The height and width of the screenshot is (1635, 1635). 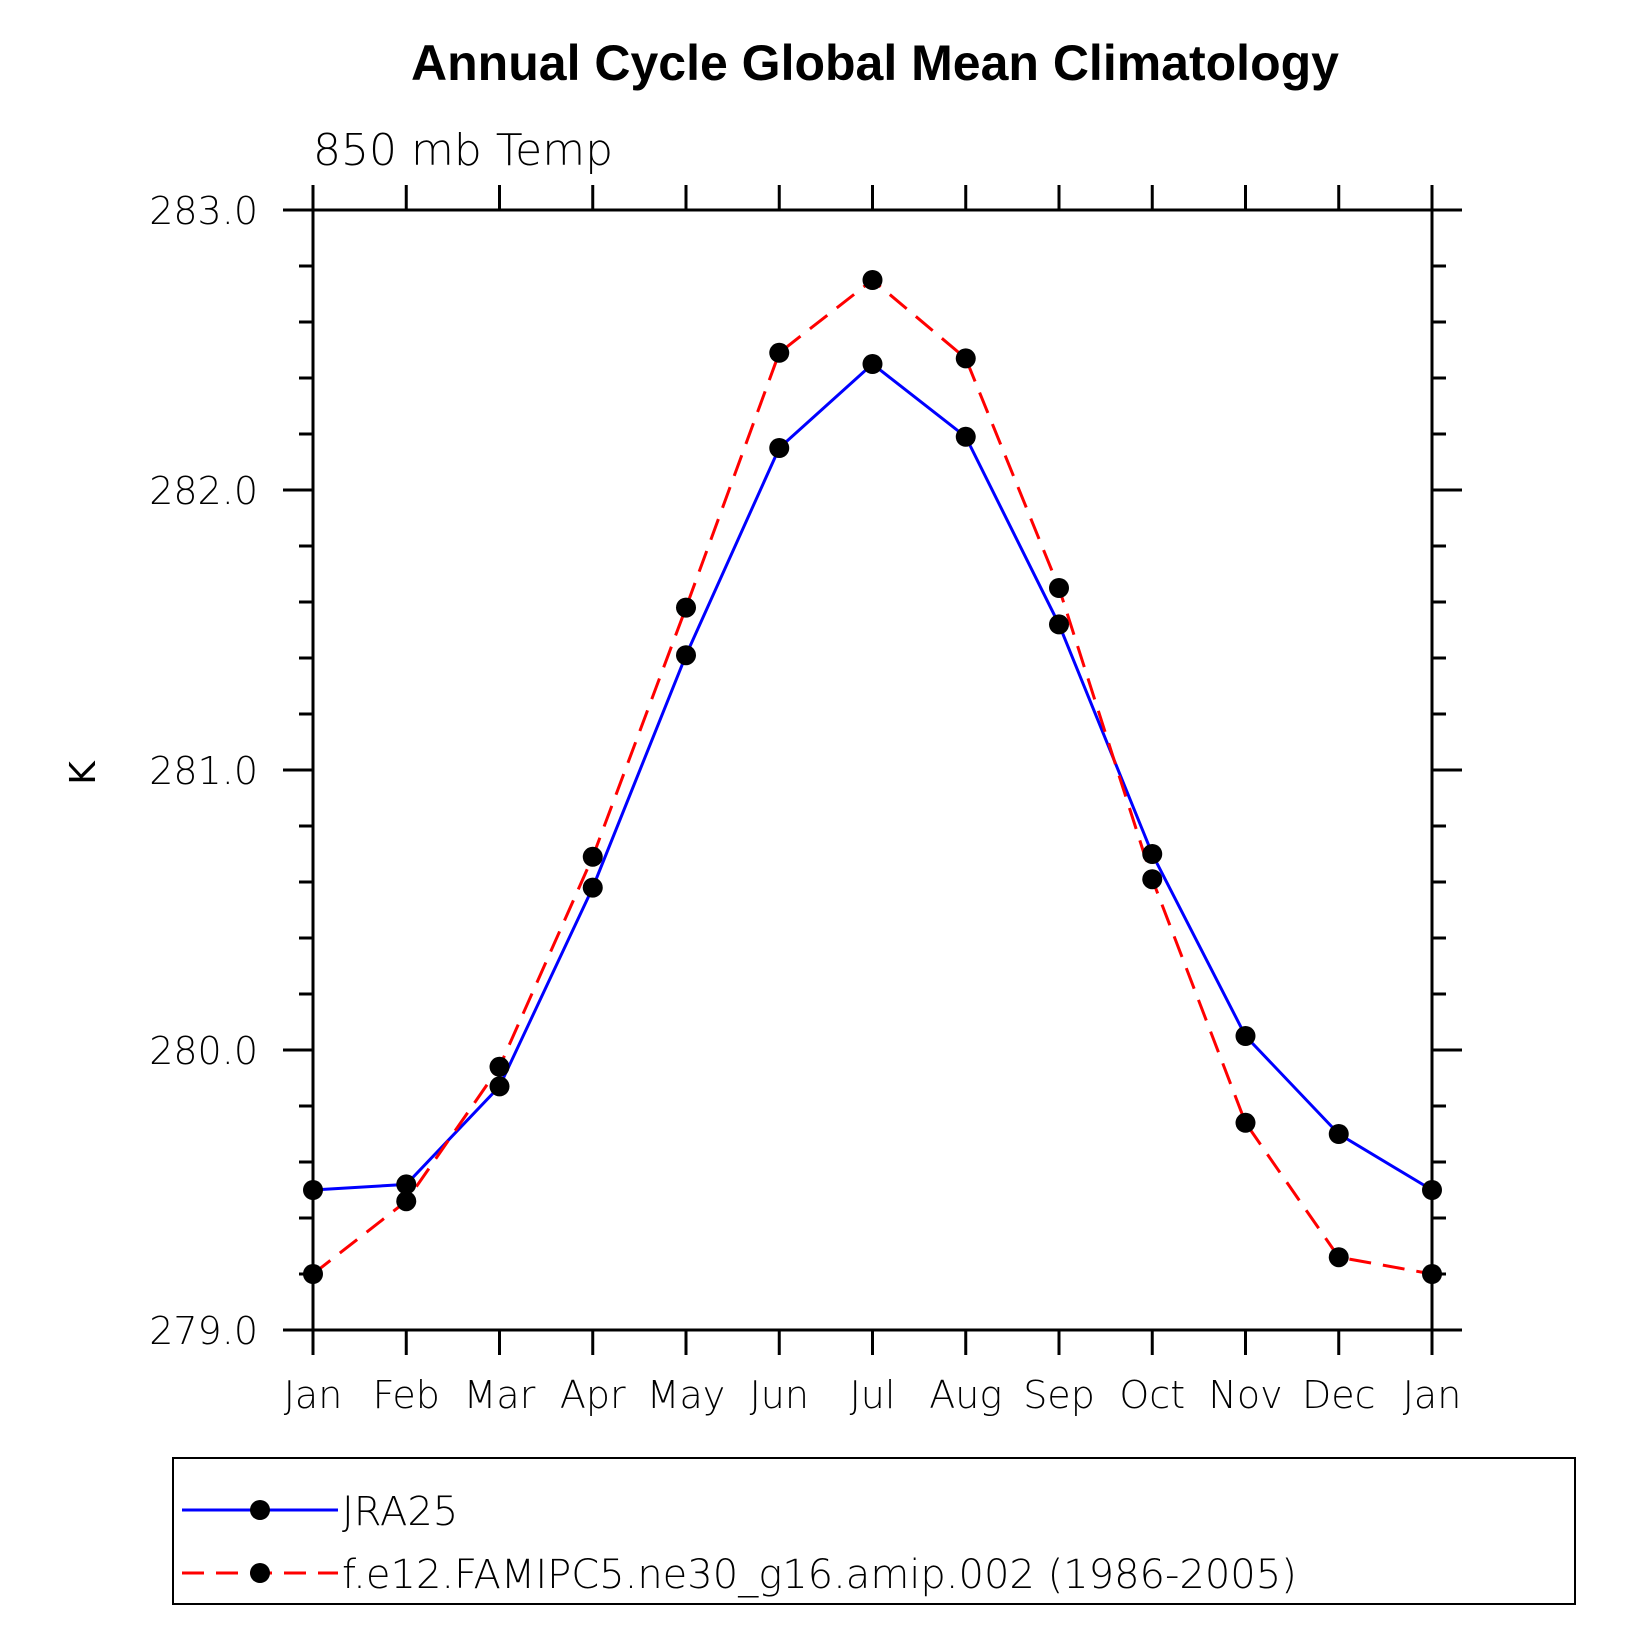 I want to click on x-tick-label: Mar, so click(x=500, y=1395).